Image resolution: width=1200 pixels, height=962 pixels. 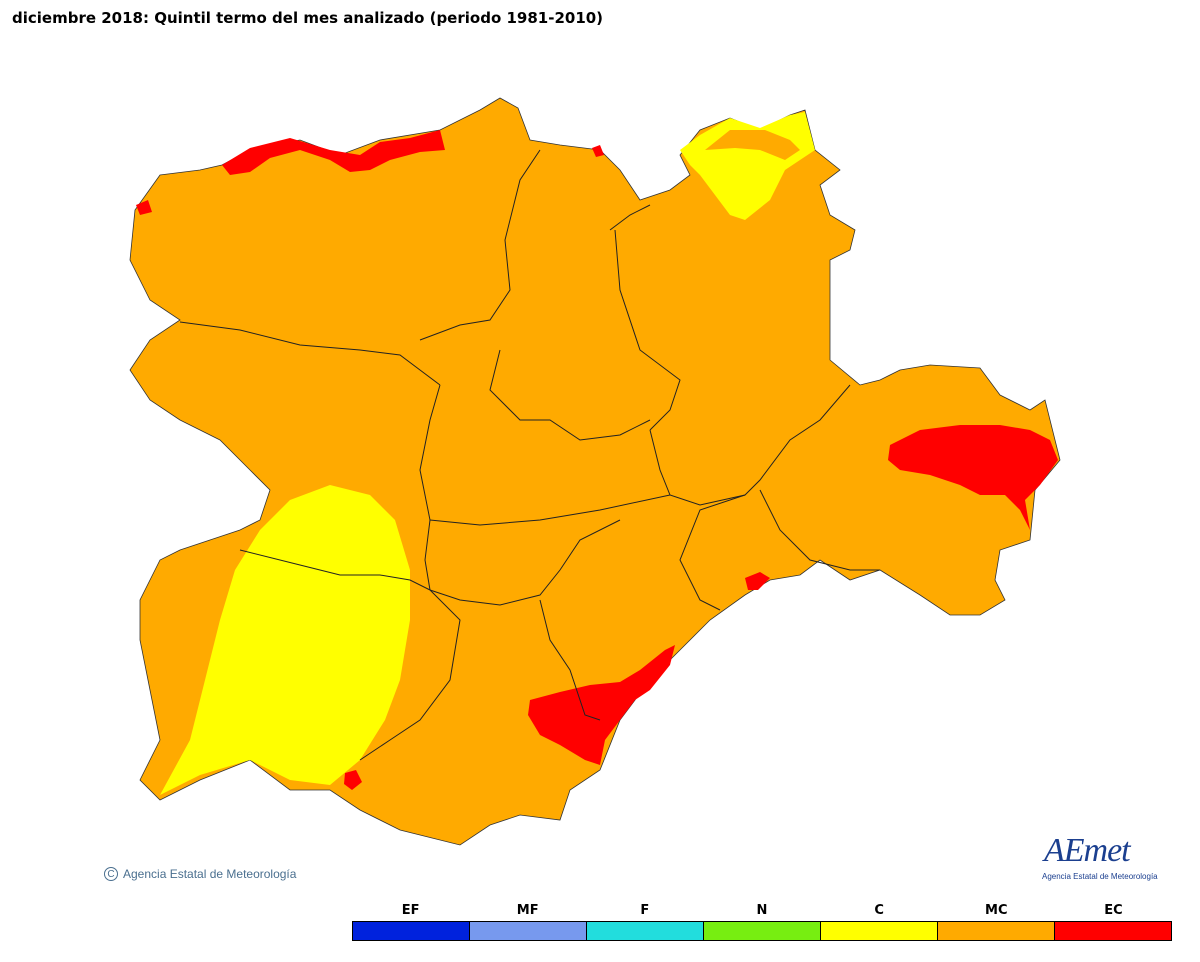 What do you see at coordinates (996, 910) in the screenshot?
I see `legend-label-mc: MC` at bounding box center [996, 910].